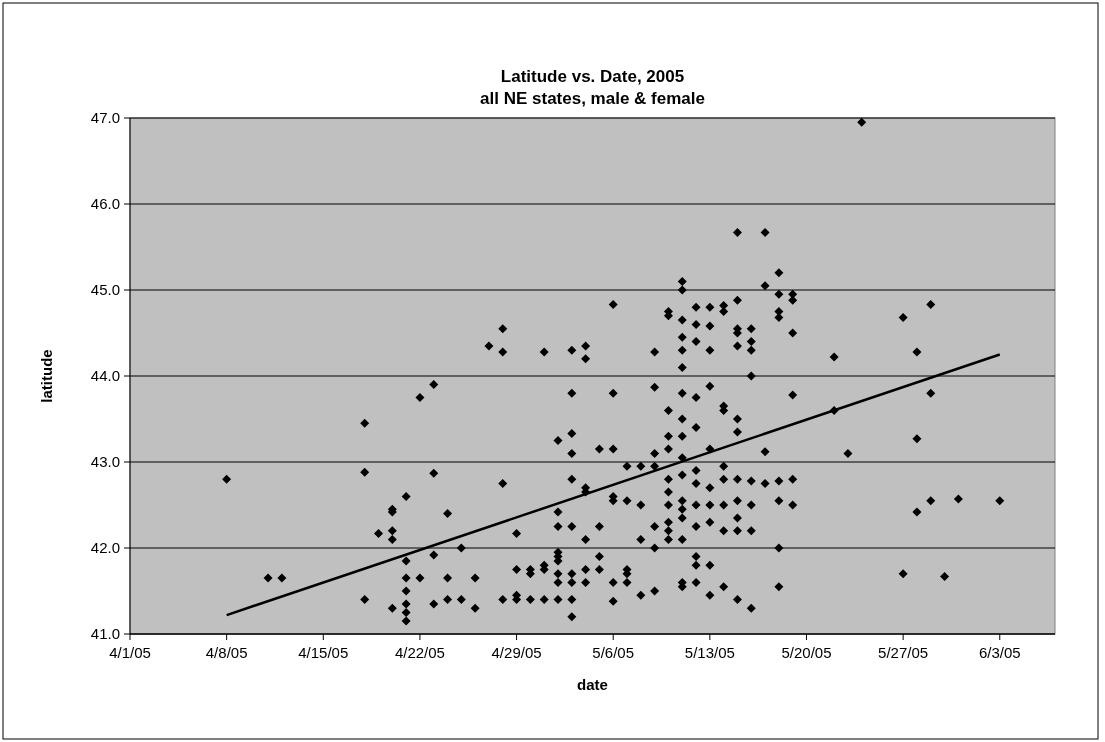 This screenshot has height=742, width=1105. I want to click on x-tick-label: 4/22/05, so click(419, 652).